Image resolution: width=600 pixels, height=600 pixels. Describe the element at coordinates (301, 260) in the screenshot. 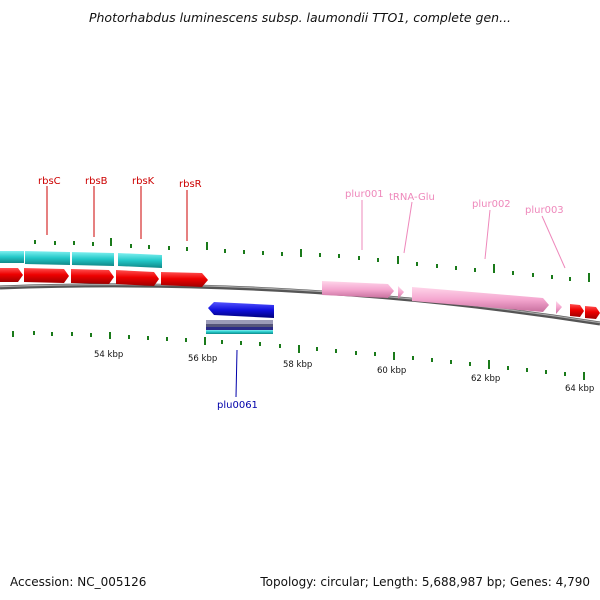

I see `outer-tick-track` at that location.